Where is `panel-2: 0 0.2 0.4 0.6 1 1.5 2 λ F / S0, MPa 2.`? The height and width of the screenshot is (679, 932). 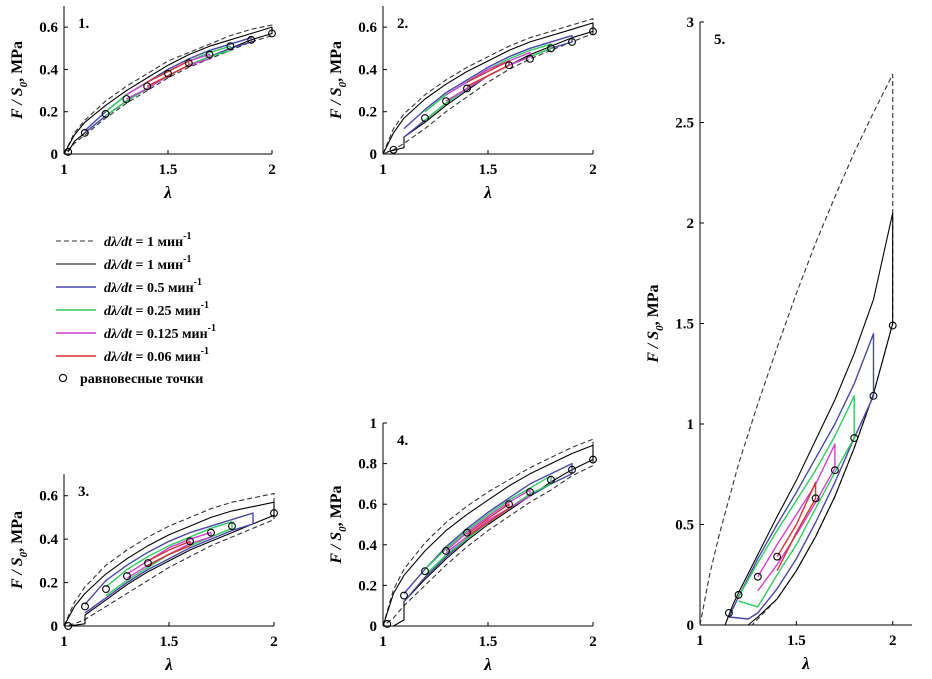 panel-2: 0 0.2 0.4 0.6 1 1.5 2 λ F / S0, MPa 2. is located at coordinates (462, 104).